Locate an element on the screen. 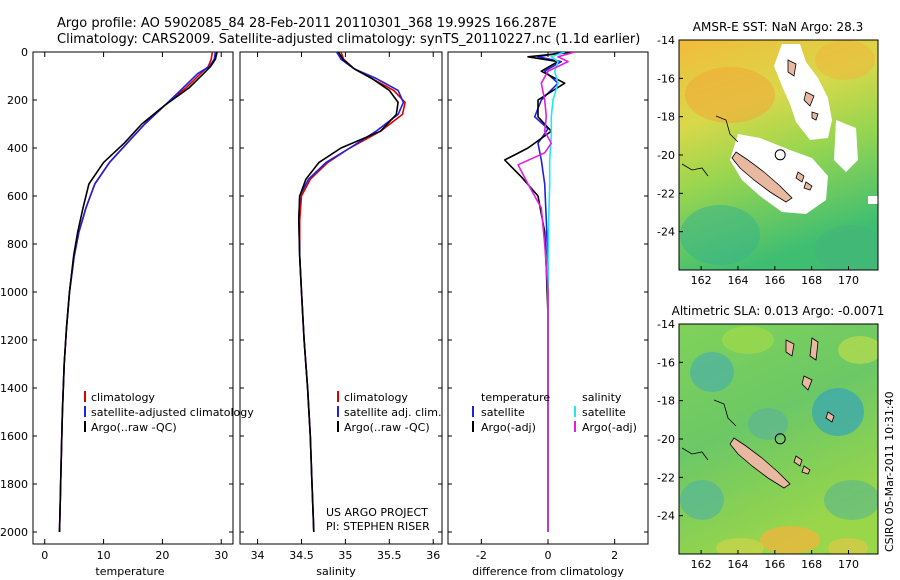  x-tick-label: -2 is located at coordinates (481, 555).